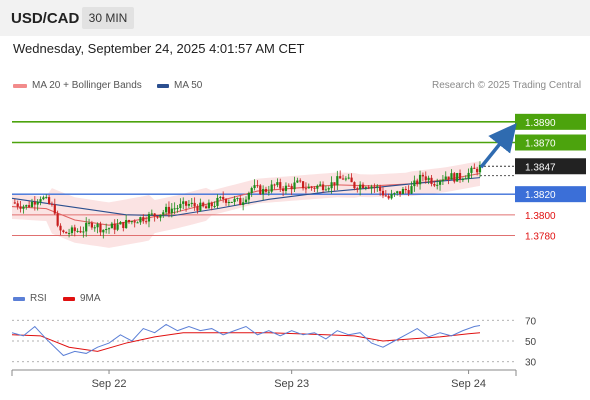 This screenshot has width=590, height=400. What do you see at coordinates (45, 18) in the screenshot?
I see `symbol-title: USD/CAD` at bounding box center [45, 18].